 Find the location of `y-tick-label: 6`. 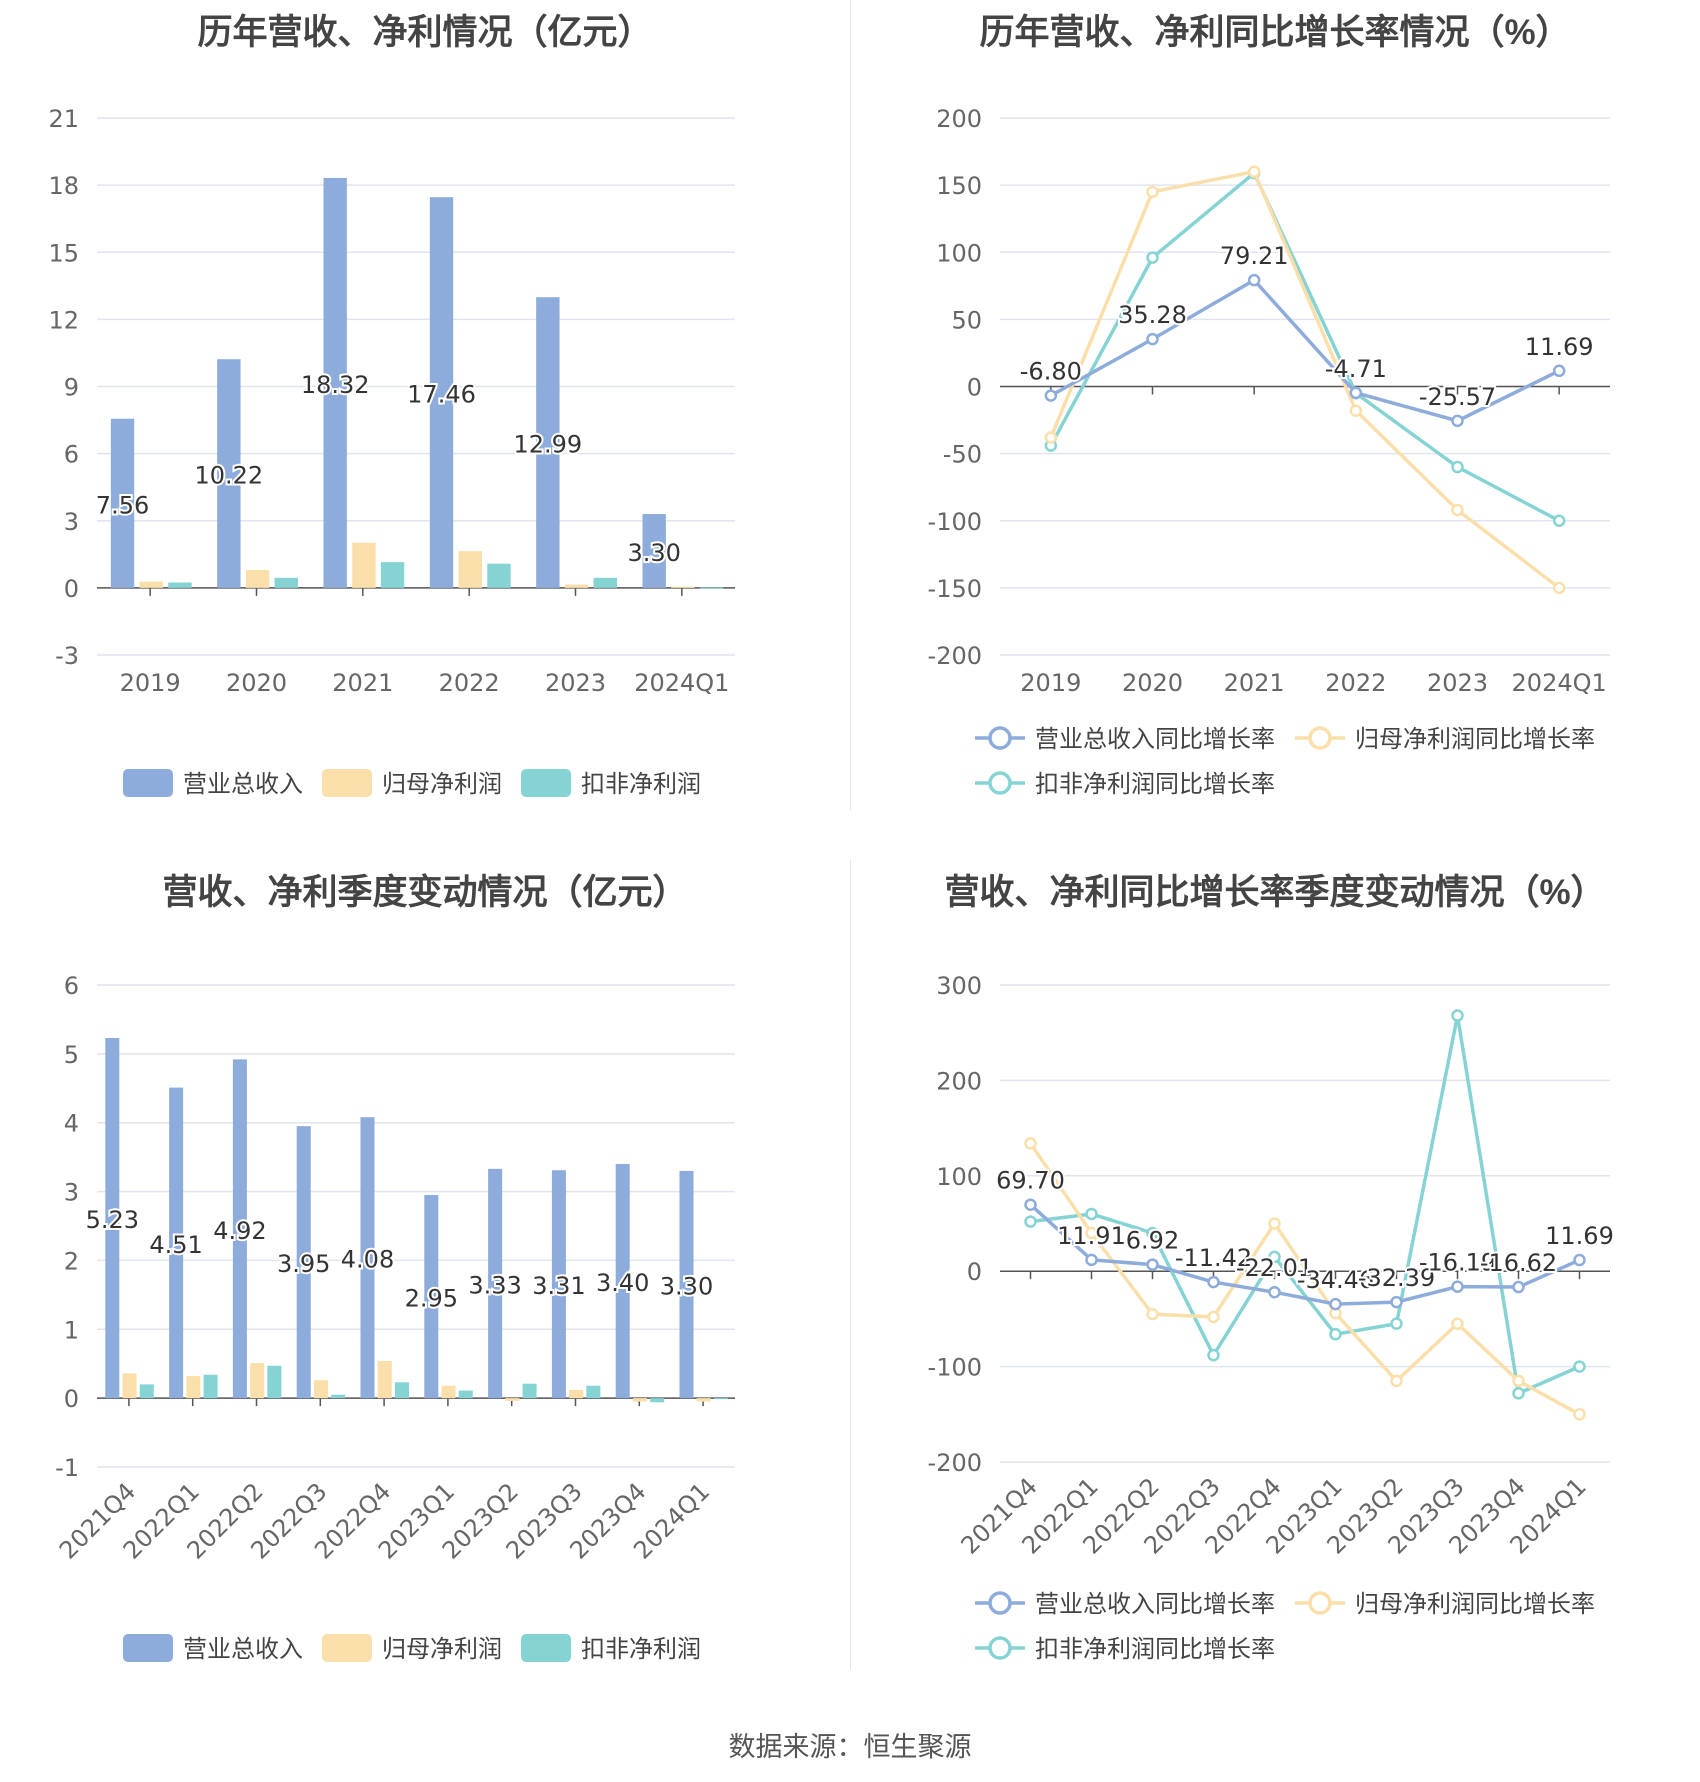

y-tick-label: 6 is located at coordinates (71, 986).